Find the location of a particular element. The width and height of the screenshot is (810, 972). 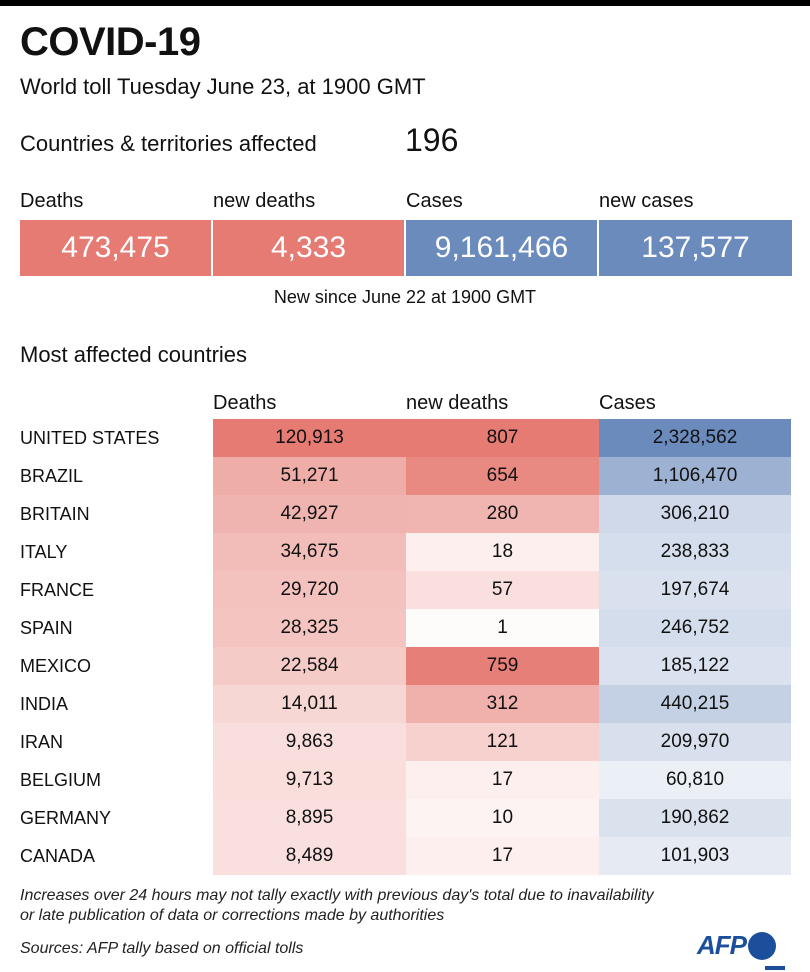

afp-logo-dot-icon is located at coordinates (762, 945).